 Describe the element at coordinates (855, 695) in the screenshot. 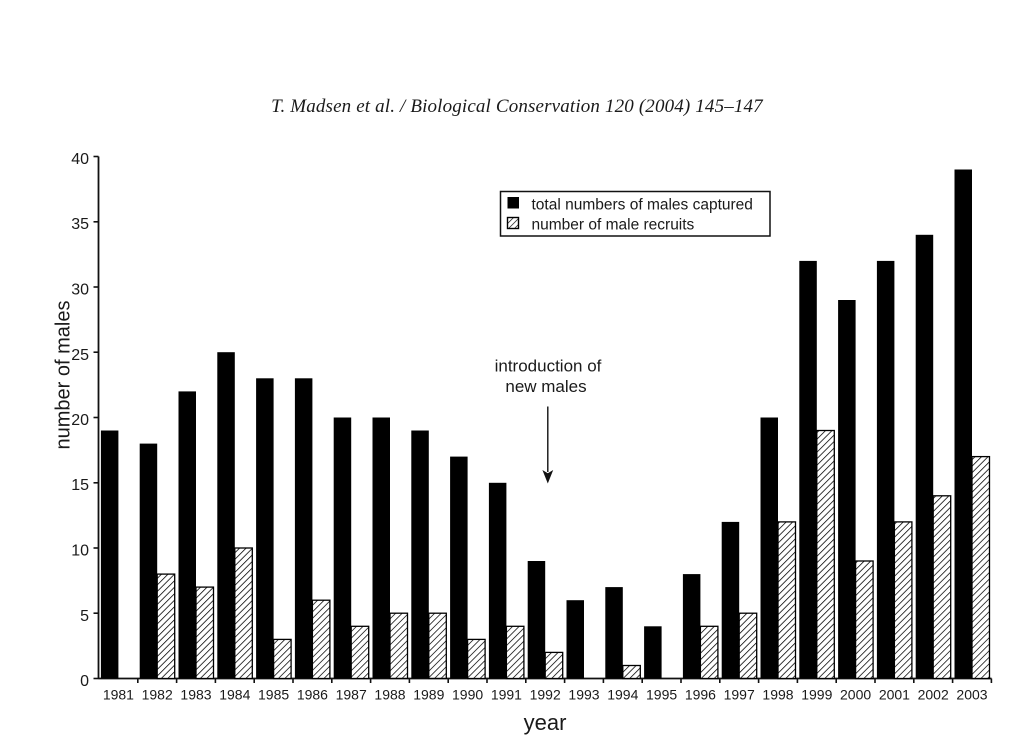

I see `svg-text: 2000` at that location.